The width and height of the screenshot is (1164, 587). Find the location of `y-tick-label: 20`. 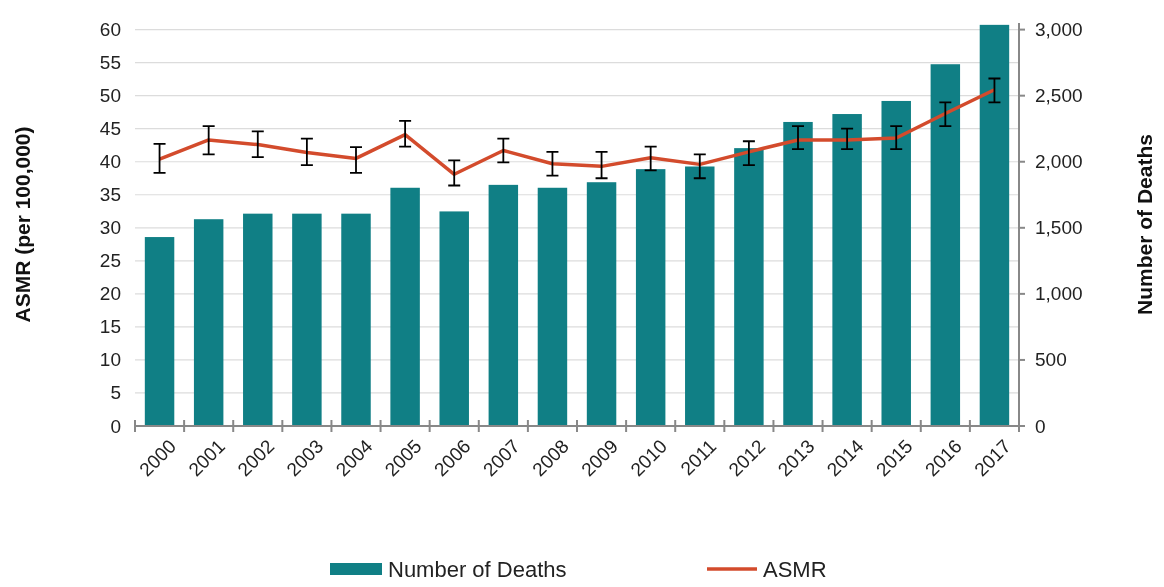

y-tick-label: 20 is located at coordinates (110, 294).